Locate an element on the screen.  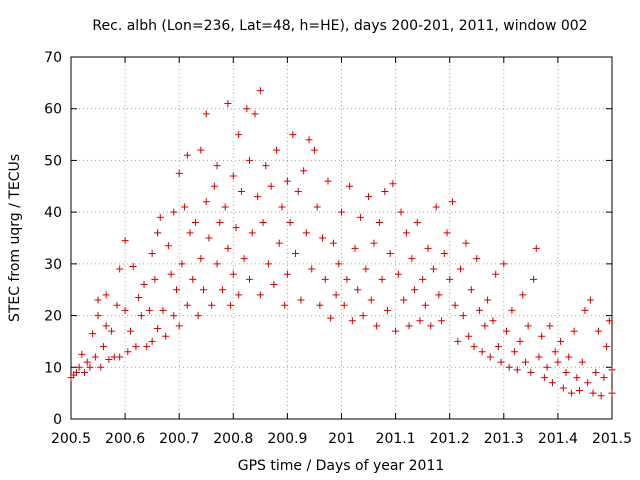
x-tick-label: 200.7 is located at coordinates (179, 439).